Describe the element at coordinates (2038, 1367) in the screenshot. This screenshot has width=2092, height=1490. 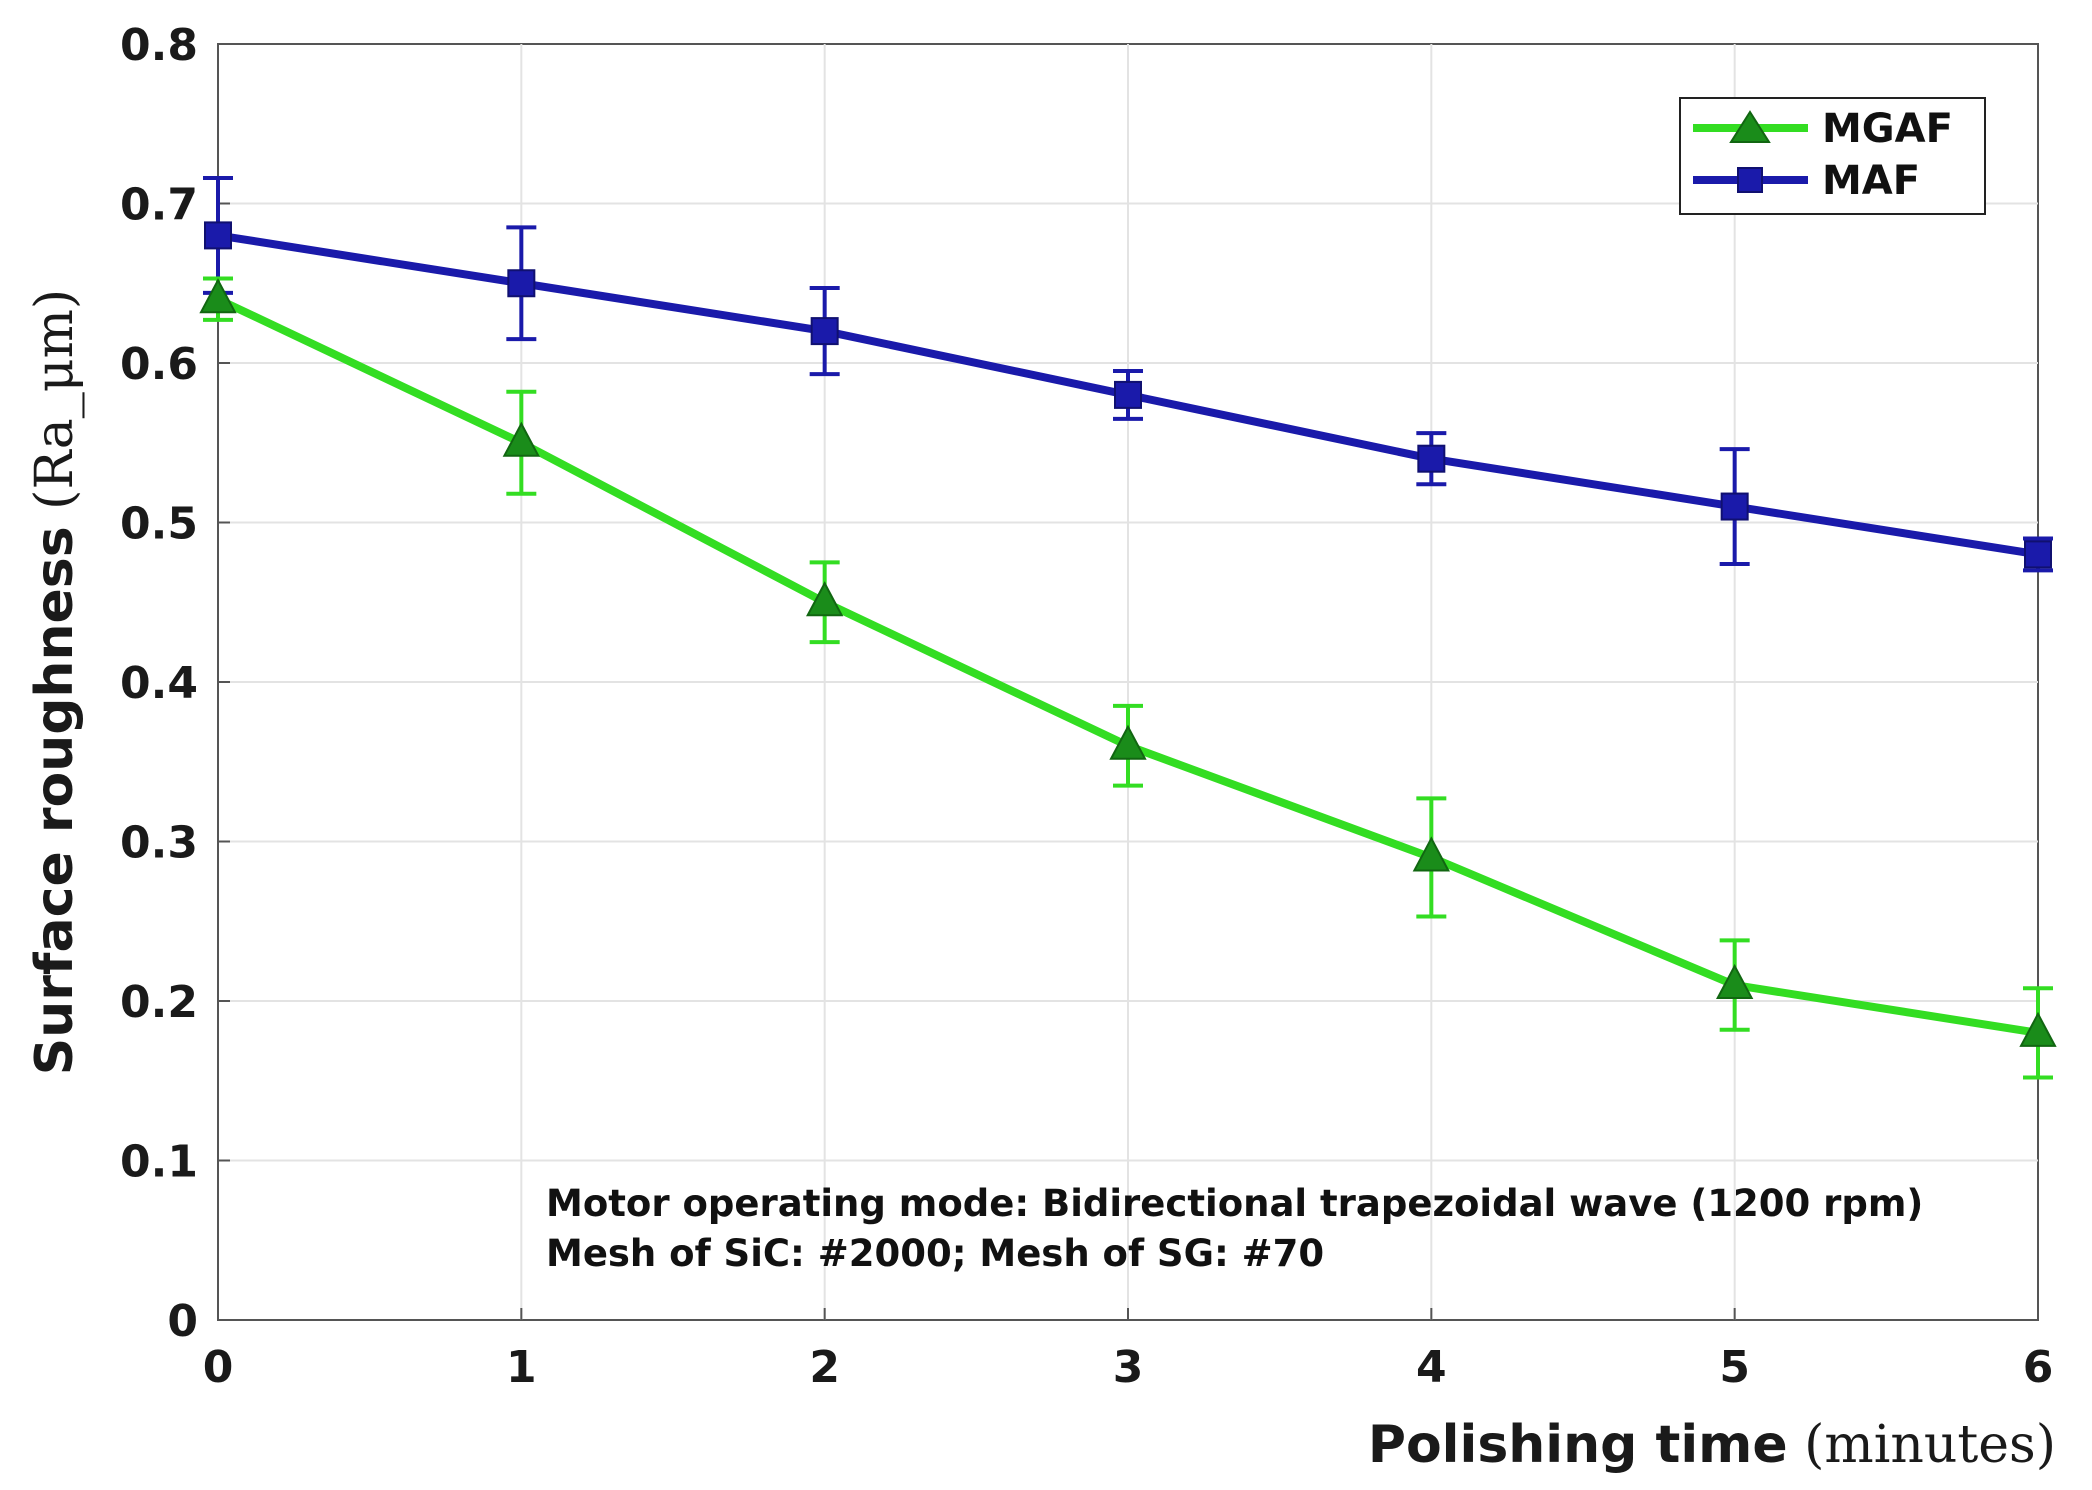
I see `x-tick-label: 6` at that location.